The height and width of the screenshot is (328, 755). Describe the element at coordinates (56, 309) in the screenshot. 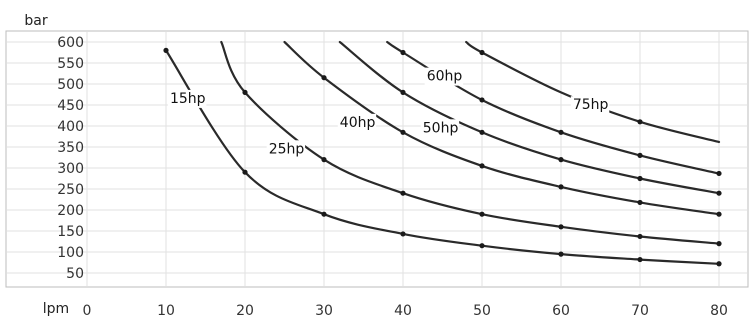

I see `x-axis-title: lpm` at that location.